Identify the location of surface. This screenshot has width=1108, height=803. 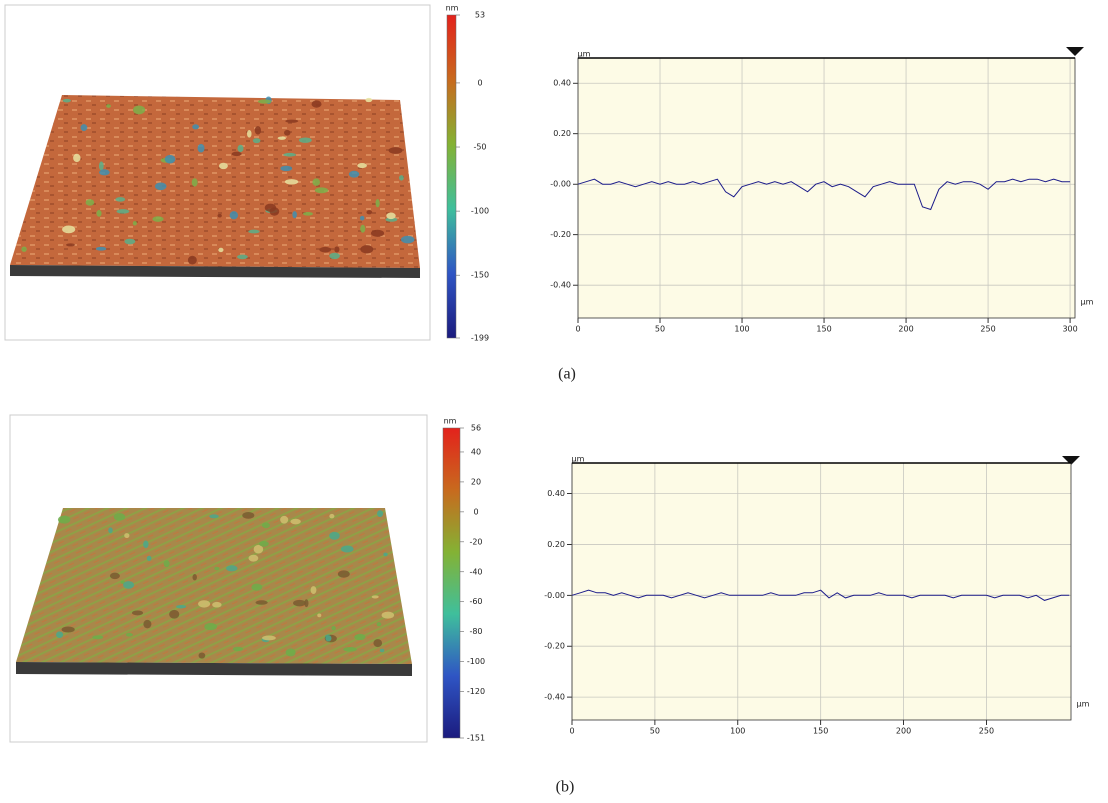
(214, 586).